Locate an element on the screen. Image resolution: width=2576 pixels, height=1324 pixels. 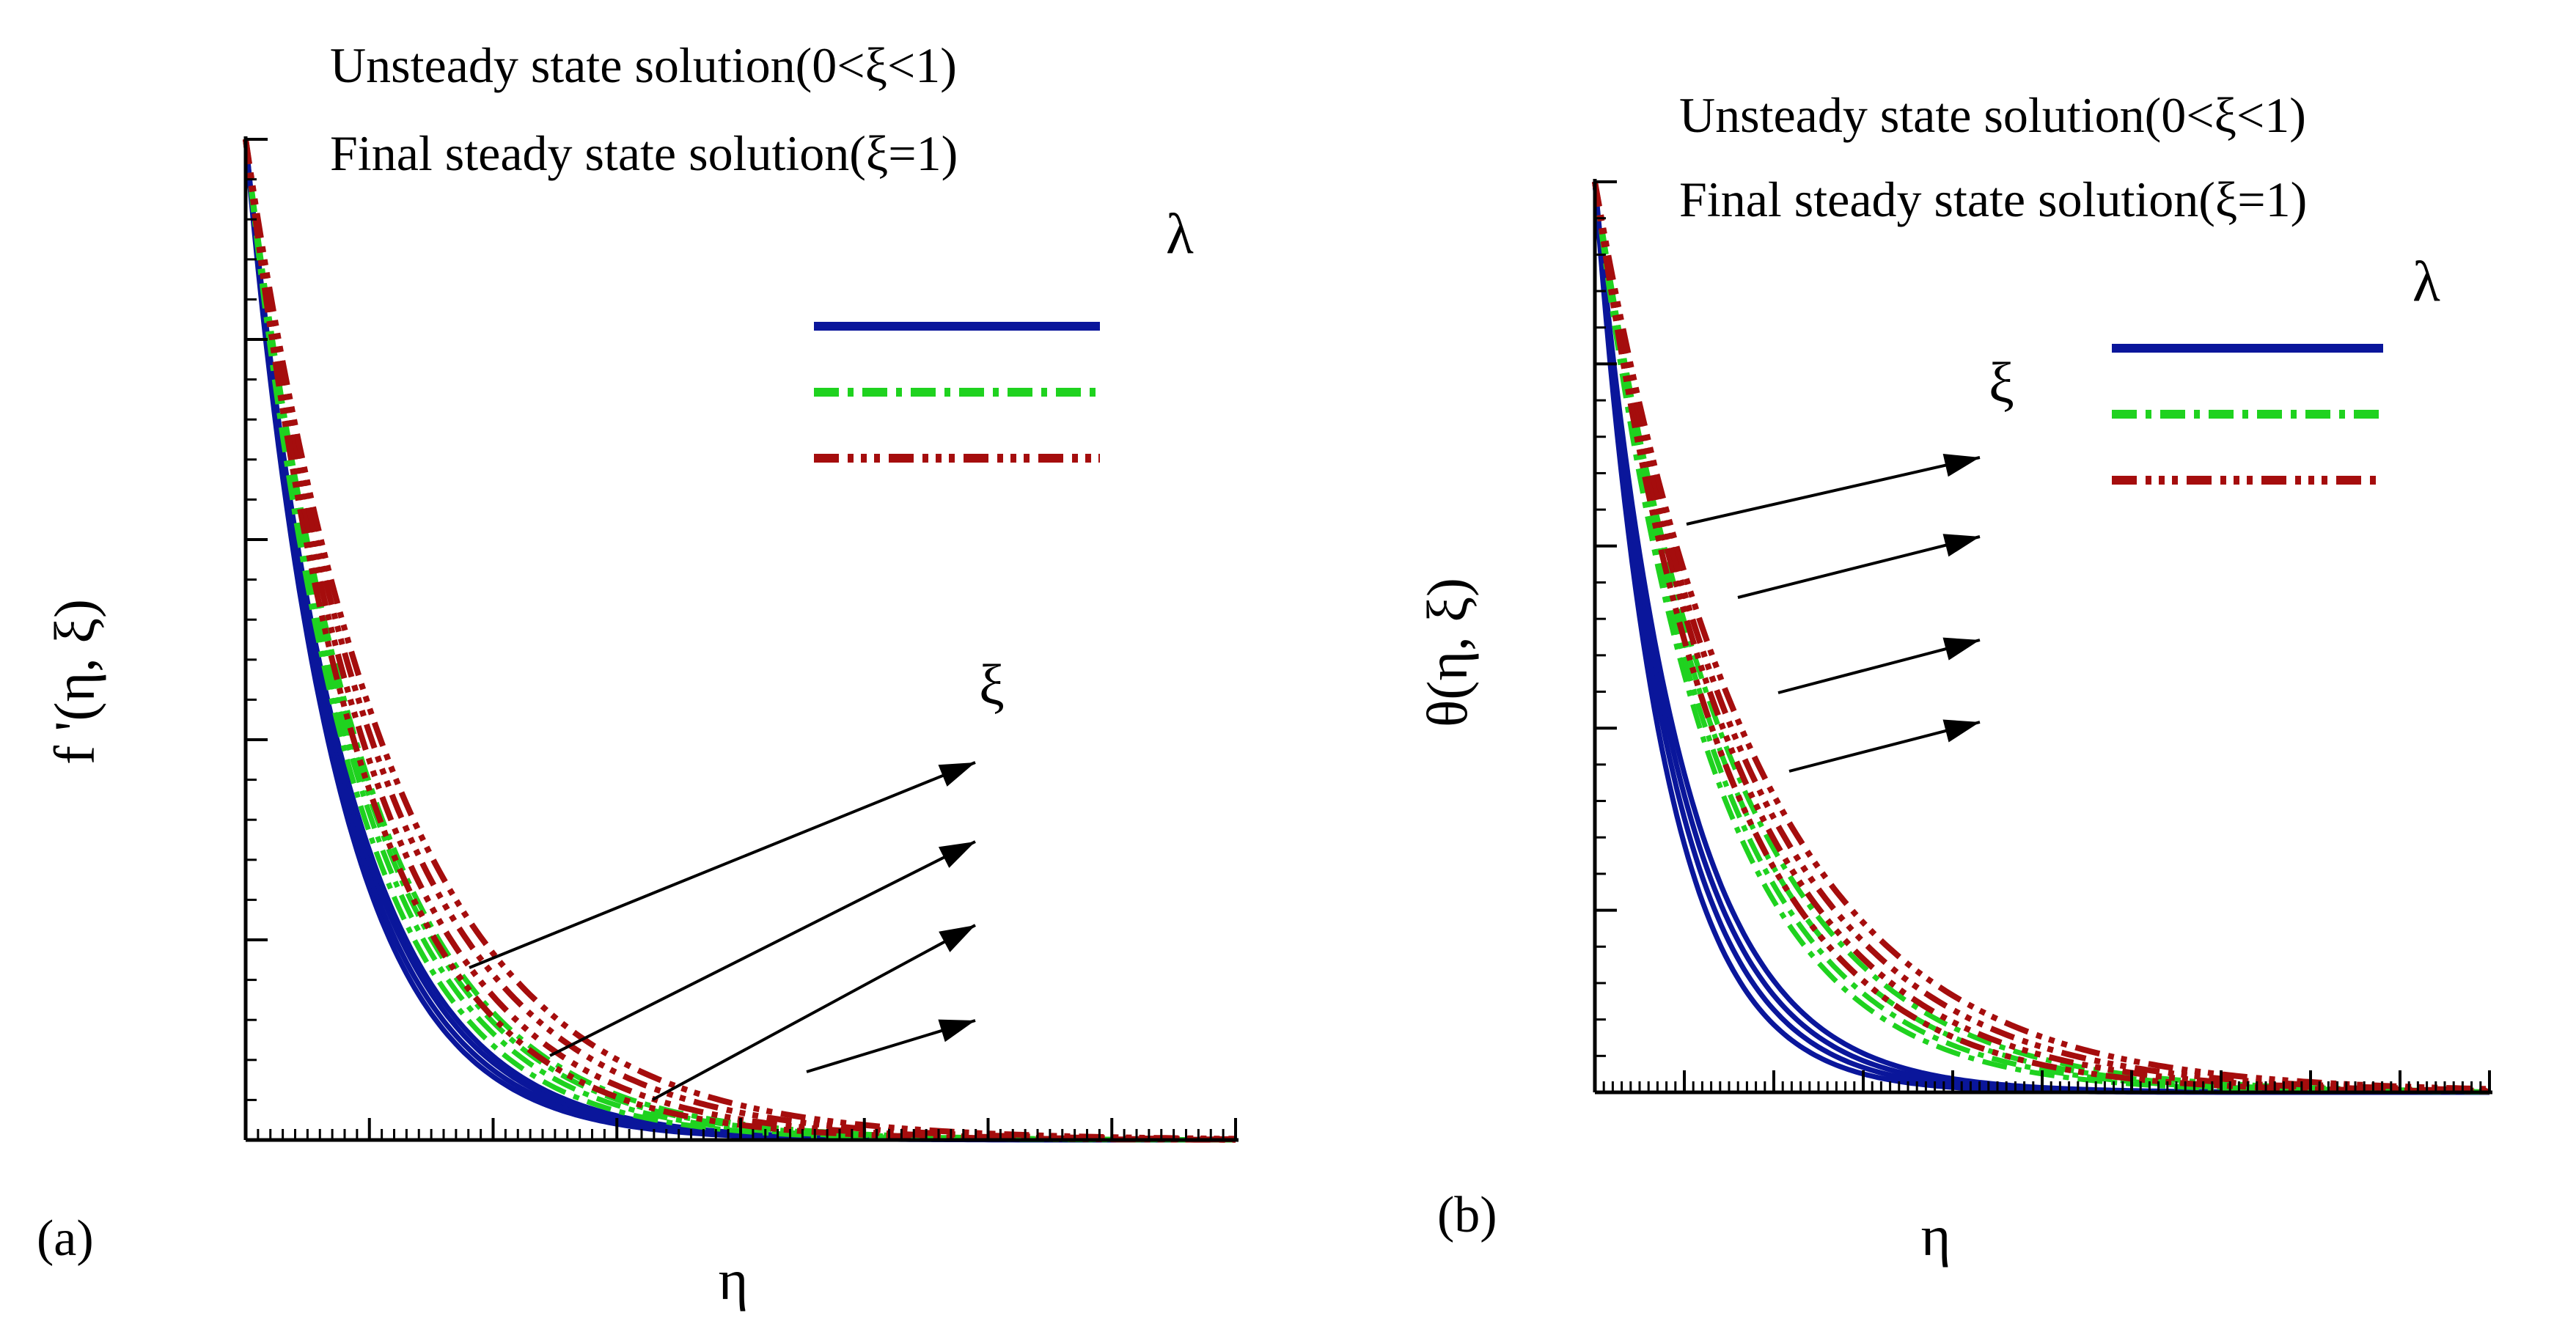
y-axis-title-a: f '(η, ξ) is located at coordinates (75, 682).